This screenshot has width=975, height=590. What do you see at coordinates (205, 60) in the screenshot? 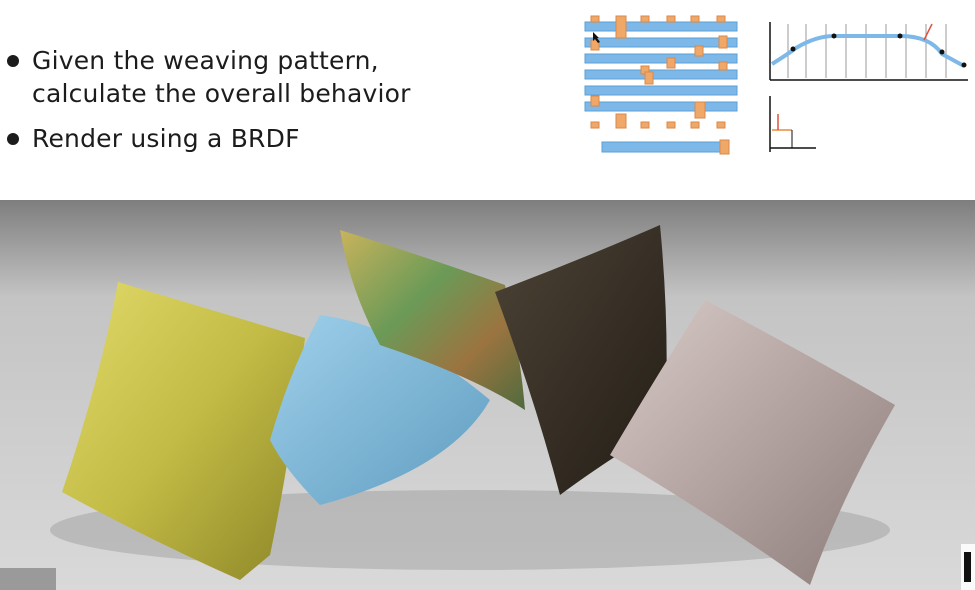
I see `bullet-line: Given the weaving pattern,` at bounding box center [205, 60].